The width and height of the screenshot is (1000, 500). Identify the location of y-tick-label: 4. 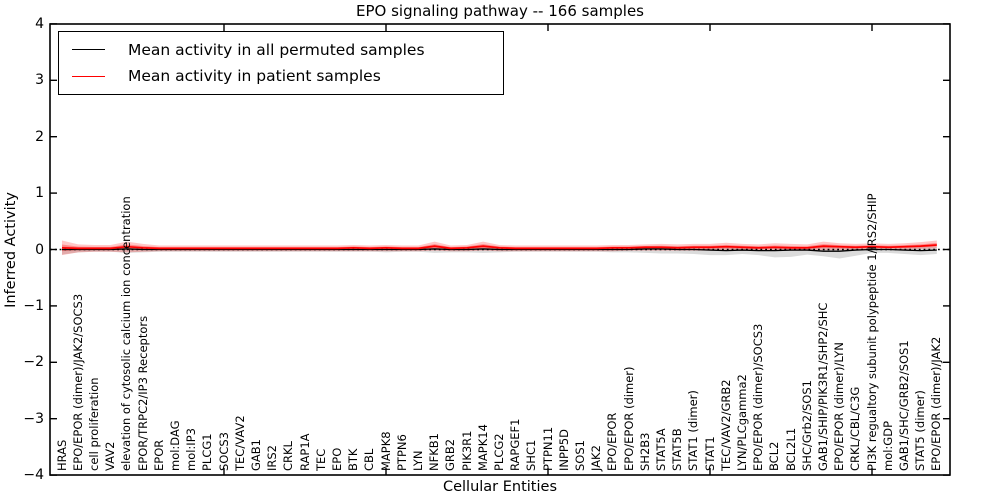
(39, 23).